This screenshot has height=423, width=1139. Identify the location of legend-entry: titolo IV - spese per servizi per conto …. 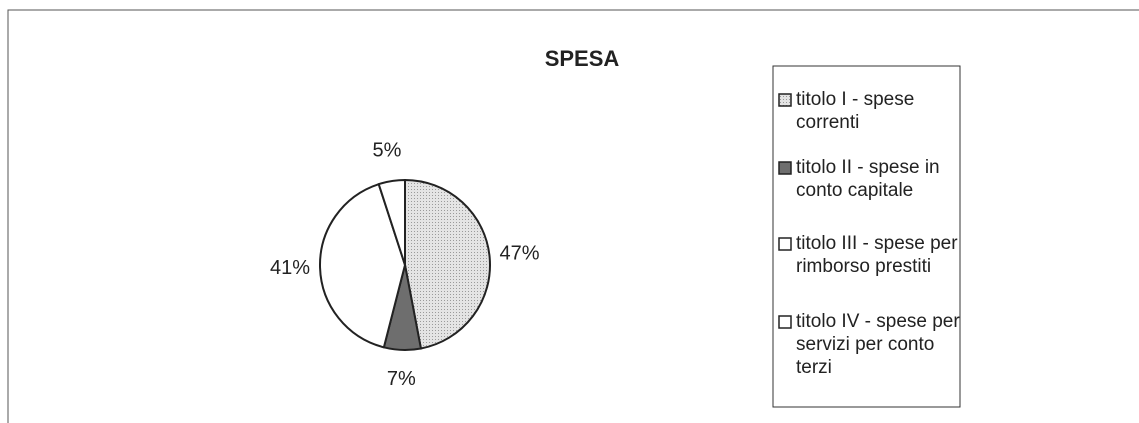
(878, 344).